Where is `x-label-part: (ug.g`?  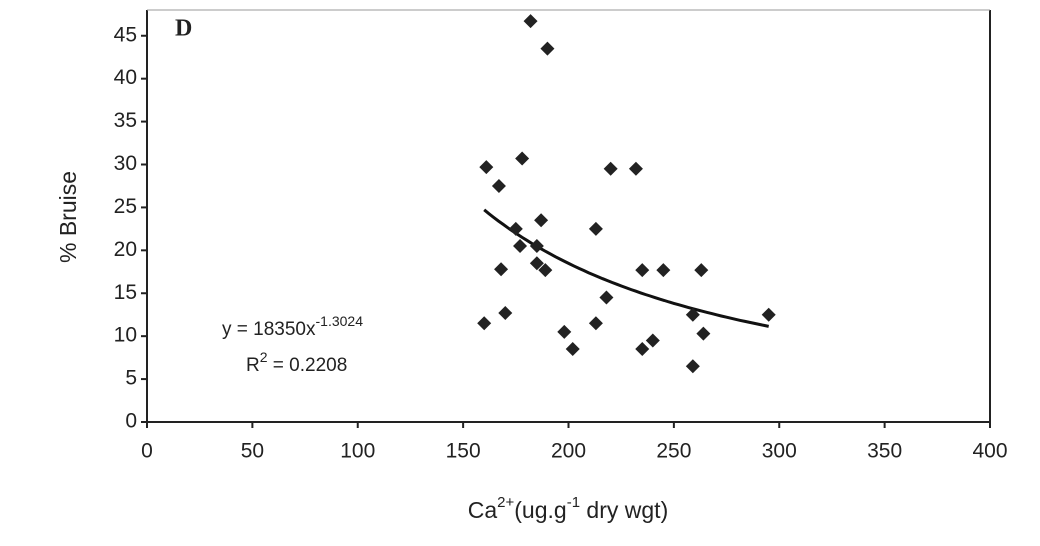
x-label-part: (ug.g is located at coordinates (540, 510).